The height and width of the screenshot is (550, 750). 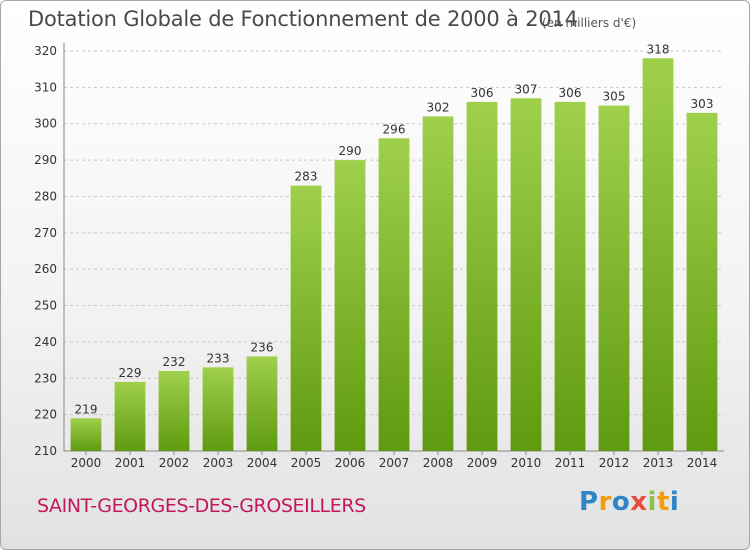 I want to click on y-tick-label: 310, so click(x=45, y=87).